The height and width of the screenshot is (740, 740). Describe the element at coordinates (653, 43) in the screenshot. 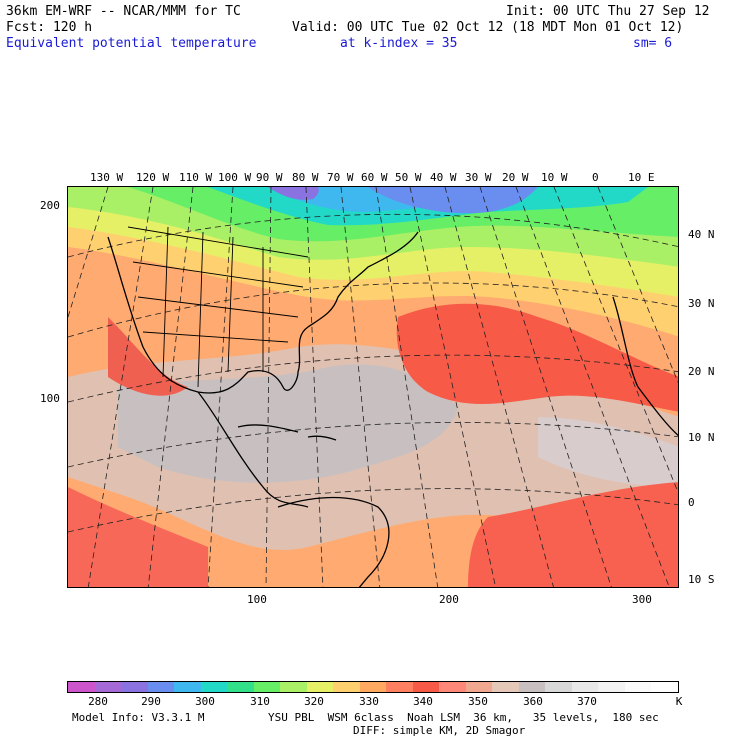

I see `smoothing-info: sm= 6` at that location.